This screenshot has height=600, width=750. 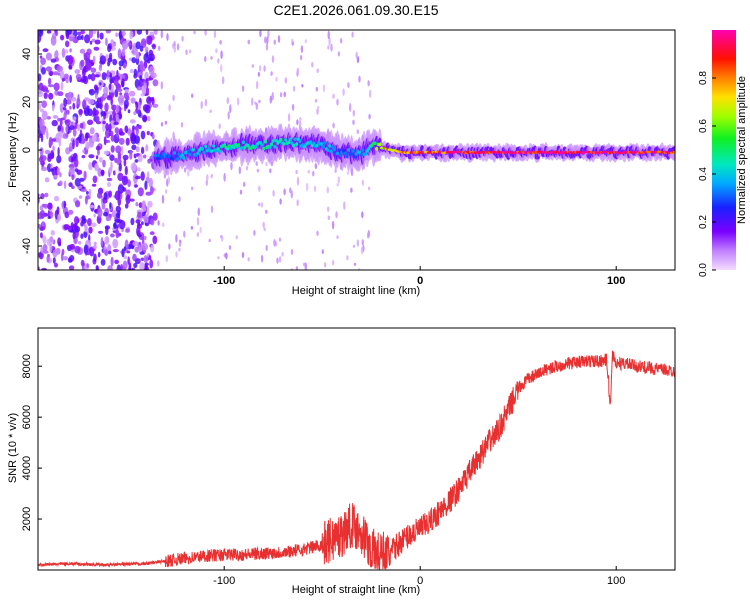 What do you see at coordinates (724, 150) in the screenshot?
I see `colorbar-gradient` at bounding box center [724, 150].